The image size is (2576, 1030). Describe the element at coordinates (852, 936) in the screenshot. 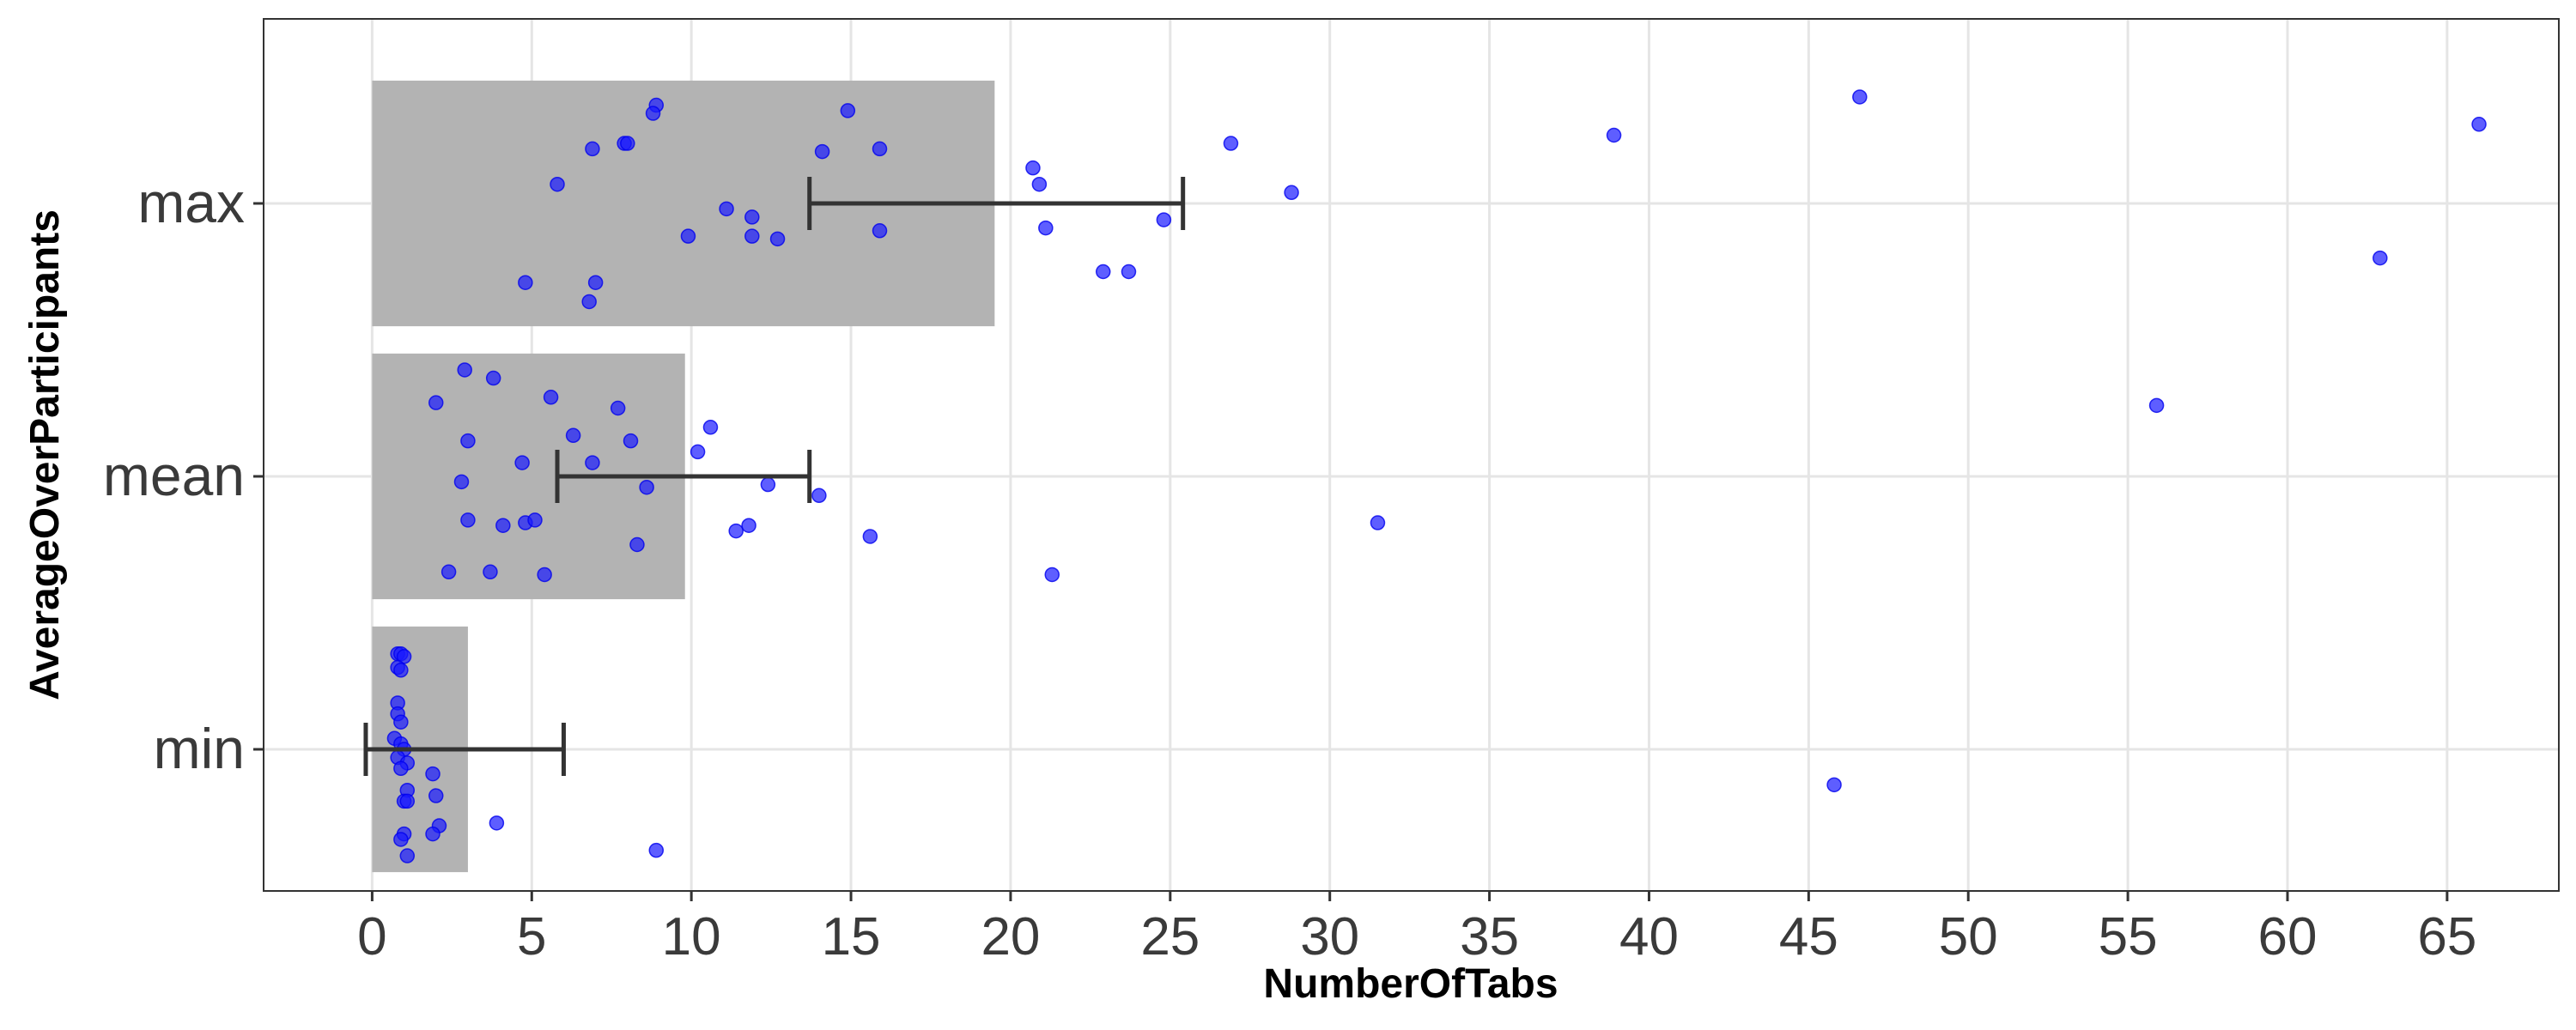

I see `x-tick-label: 15` at that location.